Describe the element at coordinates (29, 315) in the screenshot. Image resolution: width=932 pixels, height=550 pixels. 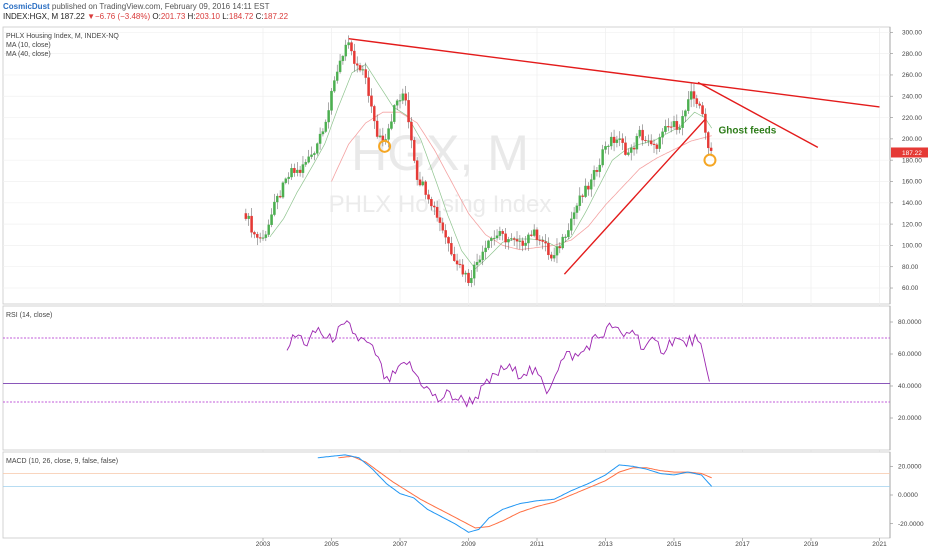
I see `rsi-legend: RSI (14, close)` at that location.